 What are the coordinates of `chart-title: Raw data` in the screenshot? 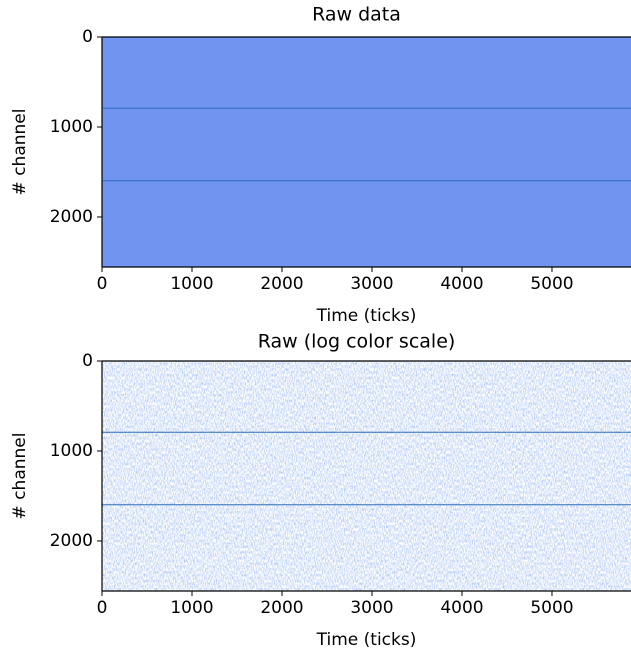 It's located at (356, 15).